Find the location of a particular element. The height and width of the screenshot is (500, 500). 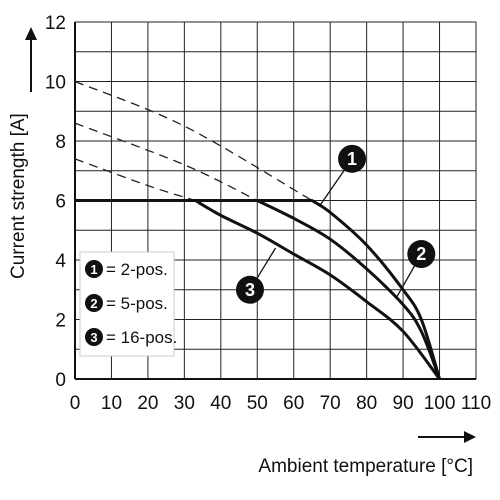

y-tick-label: 12 is located at coordinates (55, 23).